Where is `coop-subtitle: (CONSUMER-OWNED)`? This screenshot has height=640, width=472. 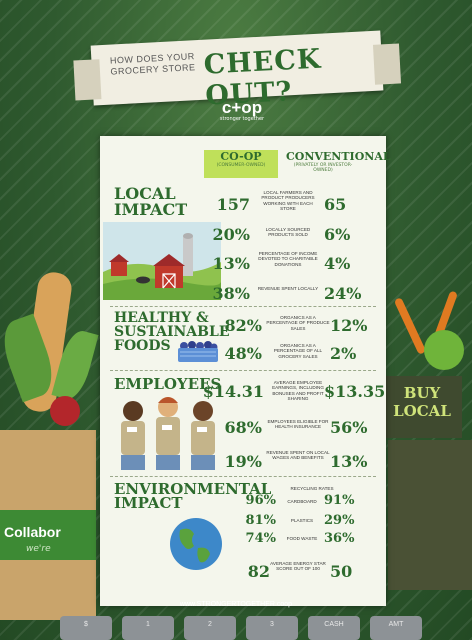
coop-subtitle: (CONSUMER-OWNED) is located at coordinates (241, 165).